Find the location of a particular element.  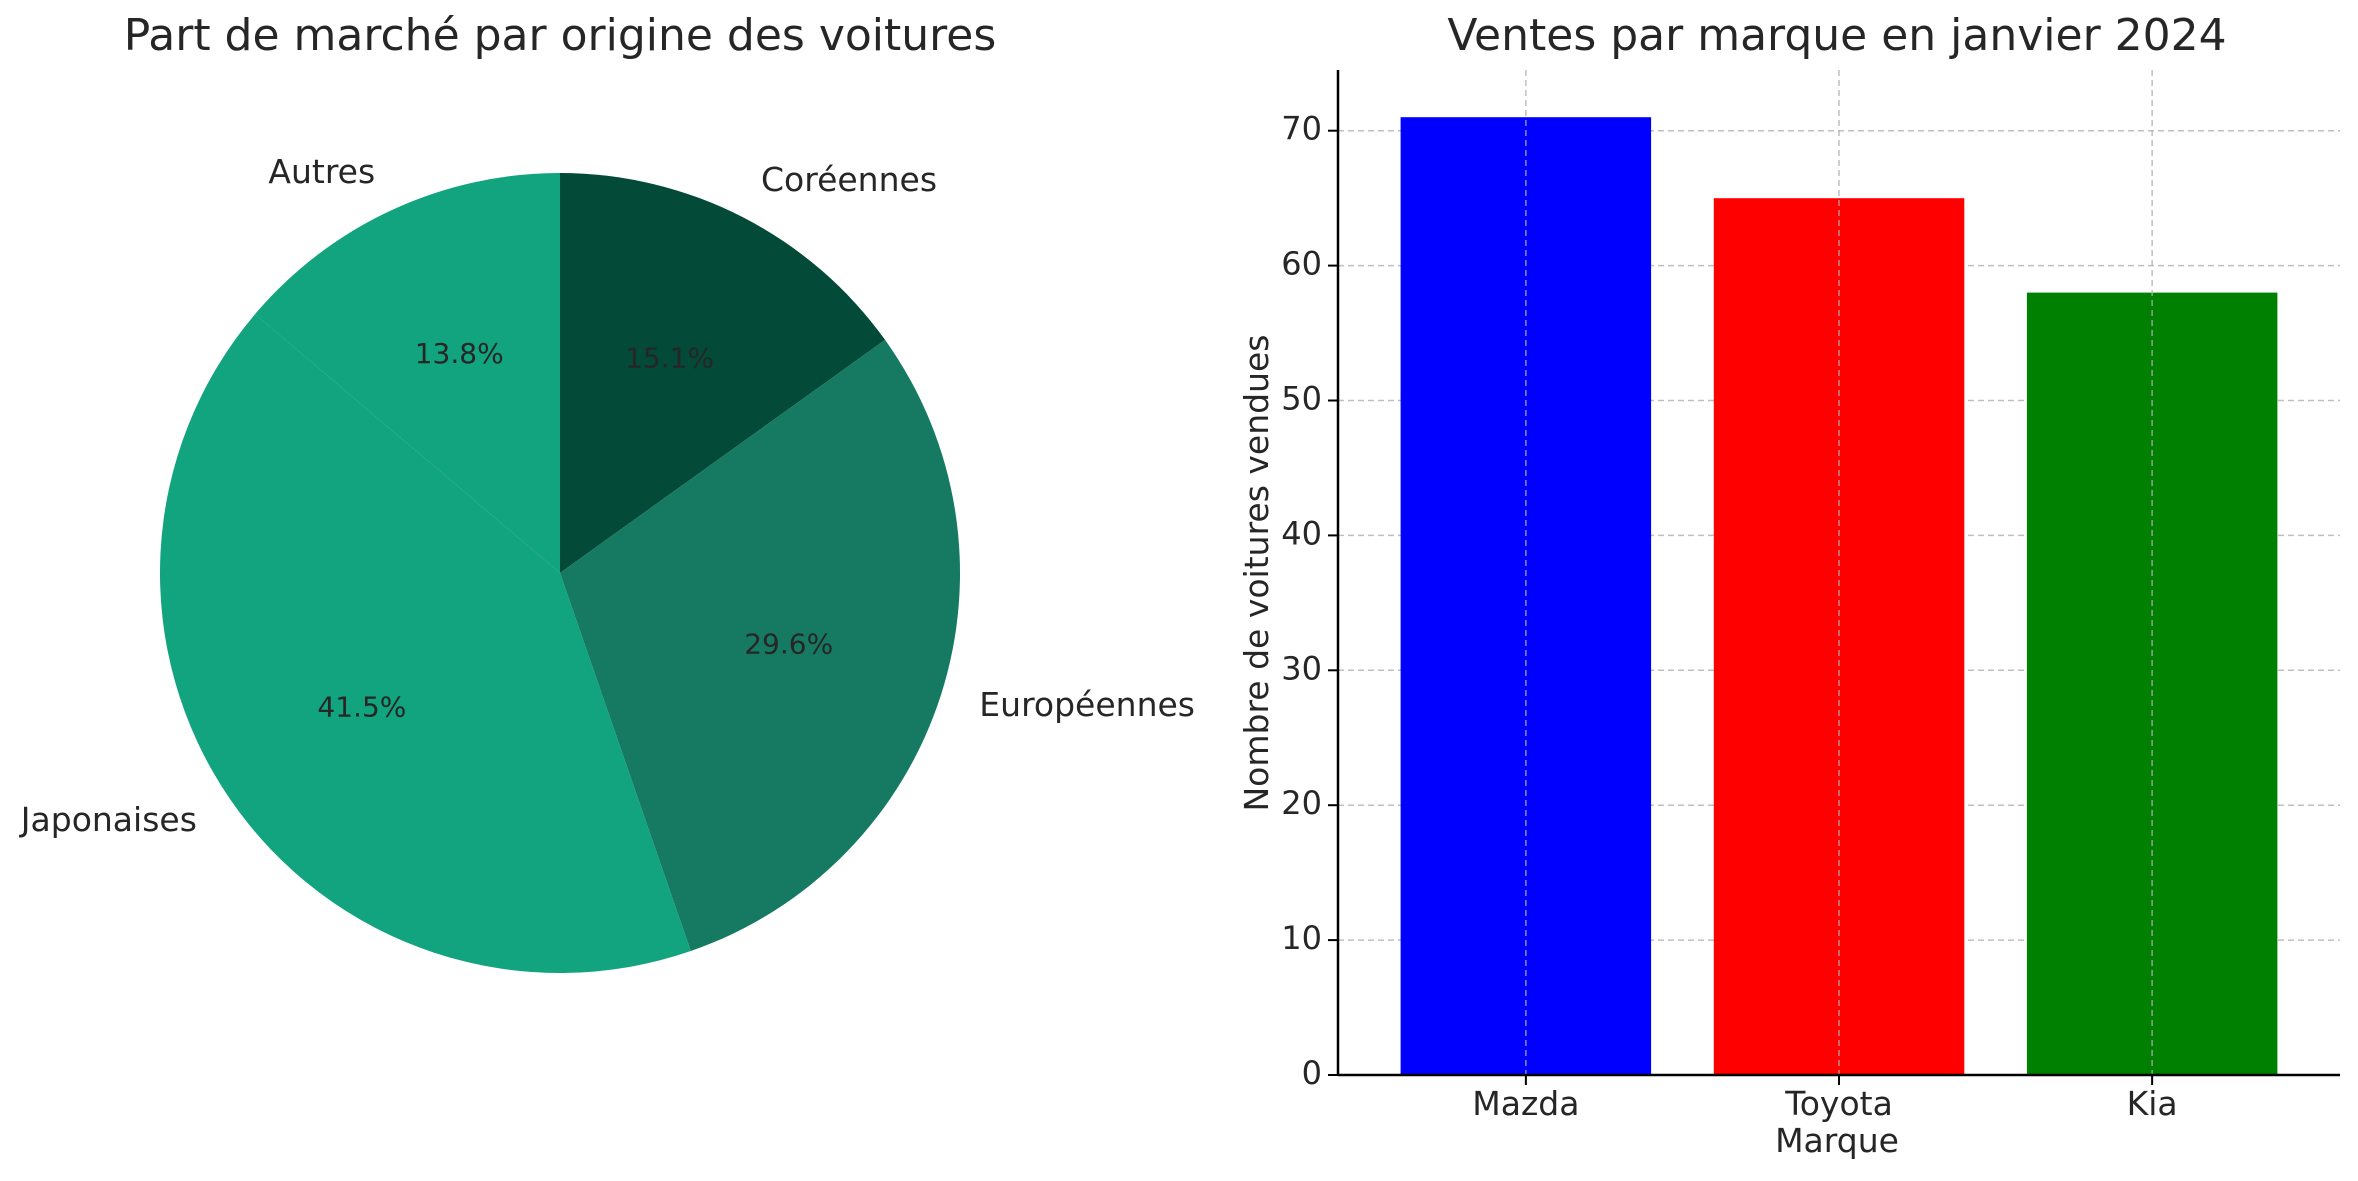

bar-y-tick-label: 40 is located at coordinates (1301, 533).